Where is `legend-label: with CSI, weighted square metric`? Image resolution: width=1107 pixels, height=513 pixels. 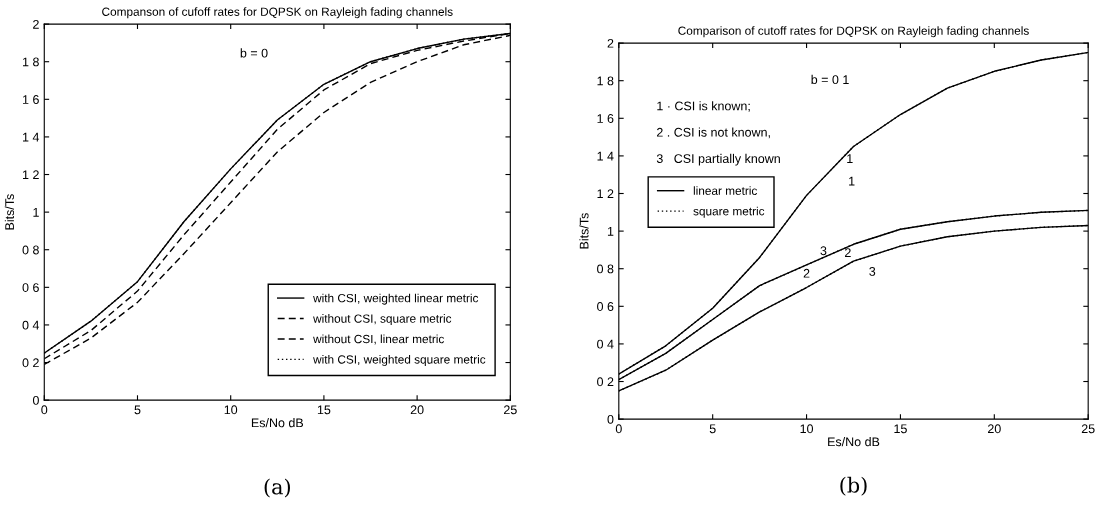 legend-label: with CSI, weighted square metric is located at coordinates (399, 360).